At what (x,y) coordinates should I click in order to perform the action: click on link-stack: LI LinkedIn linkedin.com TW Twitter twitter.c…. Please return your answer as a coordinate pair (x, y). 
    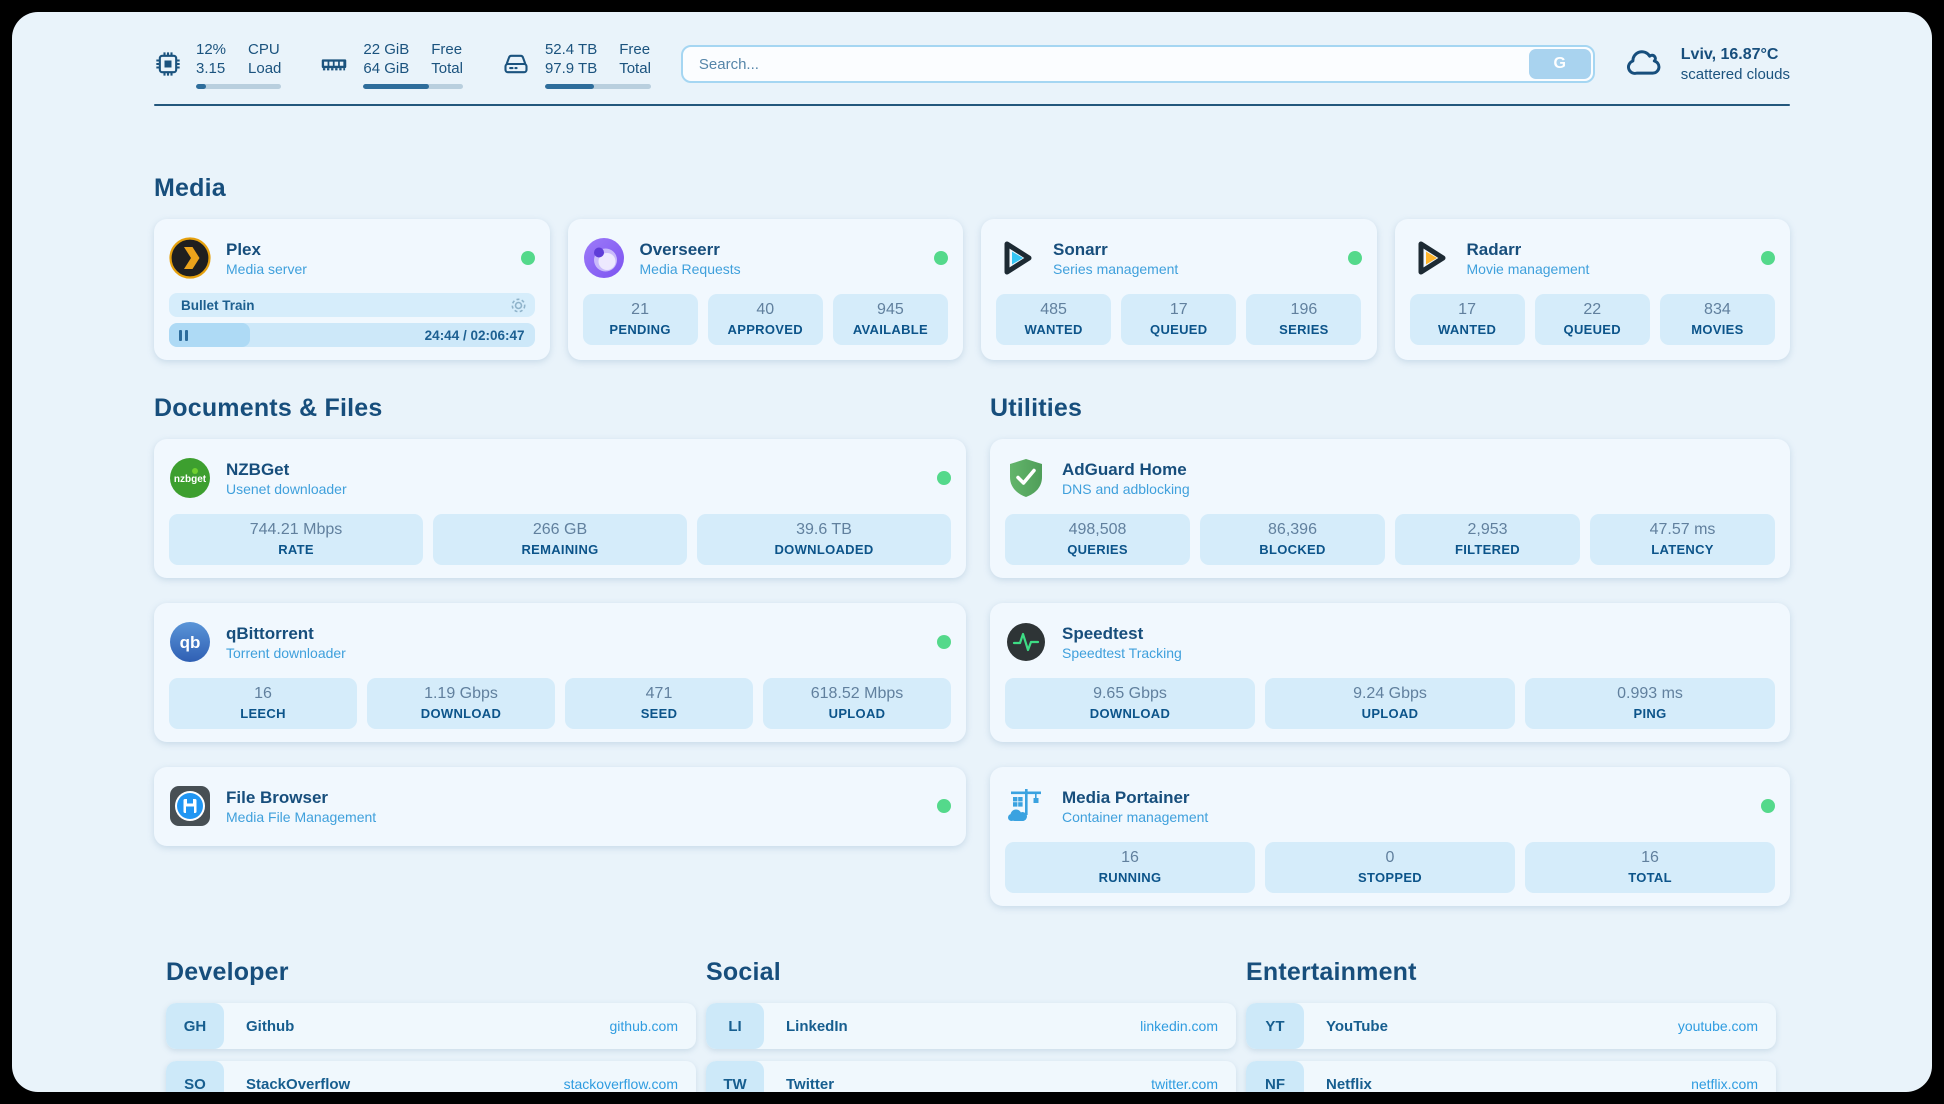
    Looking at the image, I should click on (971, 1047).